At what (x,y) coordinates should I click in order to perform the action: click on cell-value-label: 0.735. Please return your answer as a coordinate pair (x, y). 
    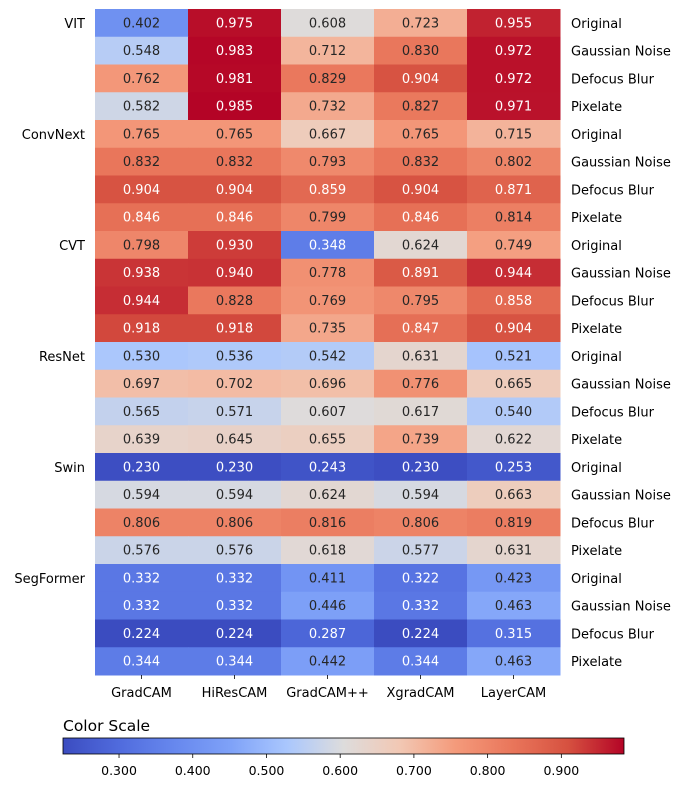
    Looking at the image, I should click on (327, 329).